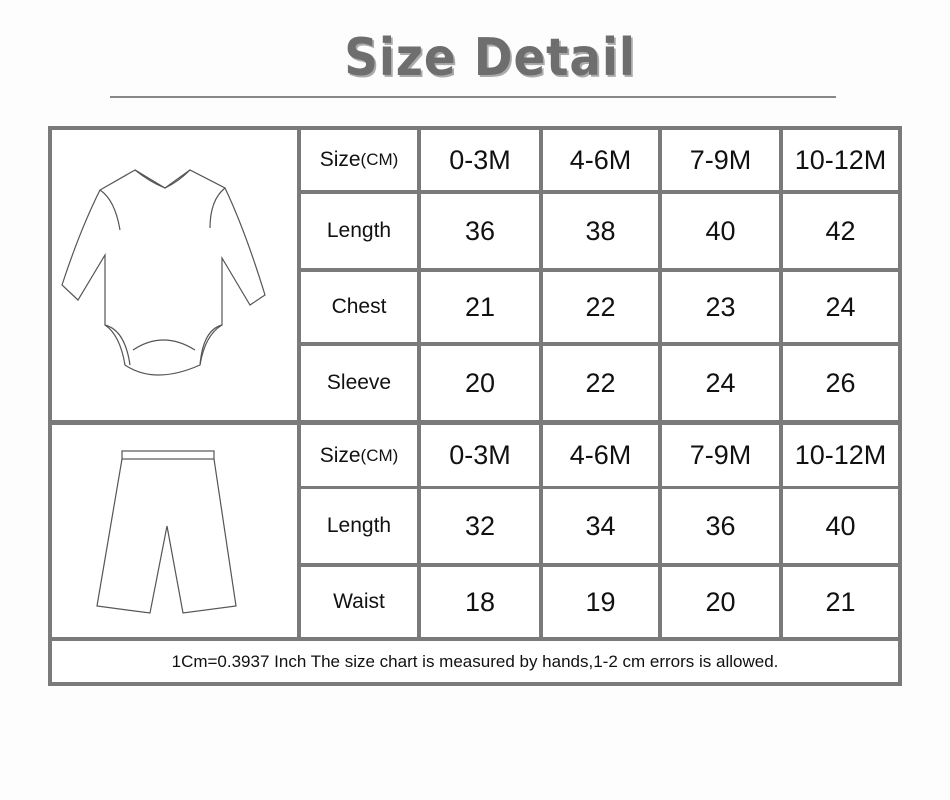 The width and height of the screenshot is (950, 800). I want to click on measure-label: Sleeve, so click(359, 383).